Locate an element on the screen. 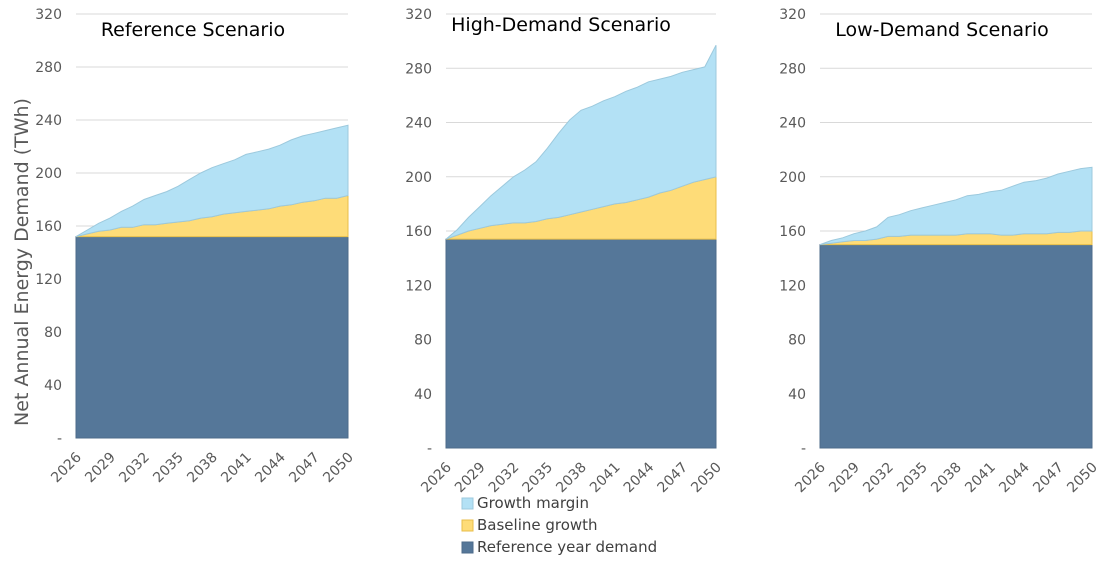 The width and height of the screenshot is (1097, 561). panel-title: Reference Scenario is located at coordinates (193, 30).